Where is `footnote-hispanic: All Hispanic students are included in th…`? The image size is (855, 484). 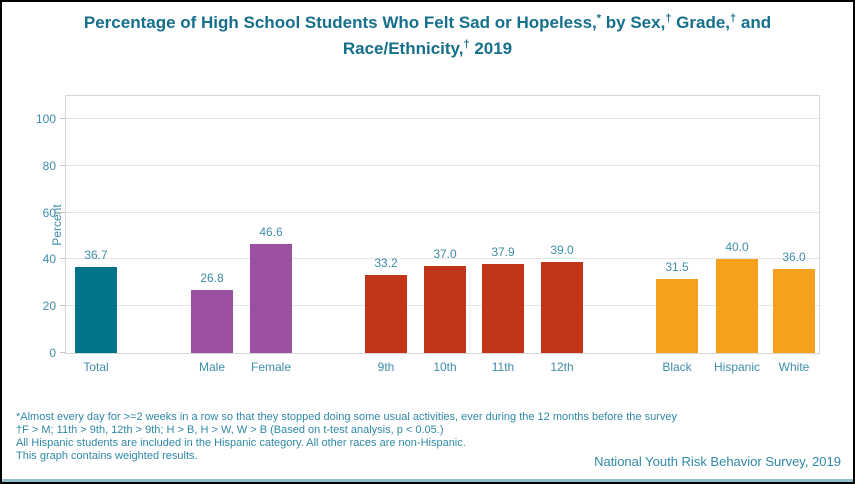 footnote-hispanic: All Hispanic students are included in th… is located at coordinates (241, 443).